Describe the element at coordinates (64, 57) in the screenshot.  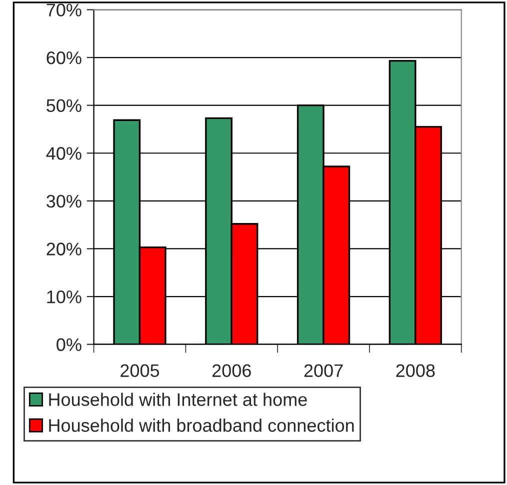
I see `y-tick-label: 60%` at that location.